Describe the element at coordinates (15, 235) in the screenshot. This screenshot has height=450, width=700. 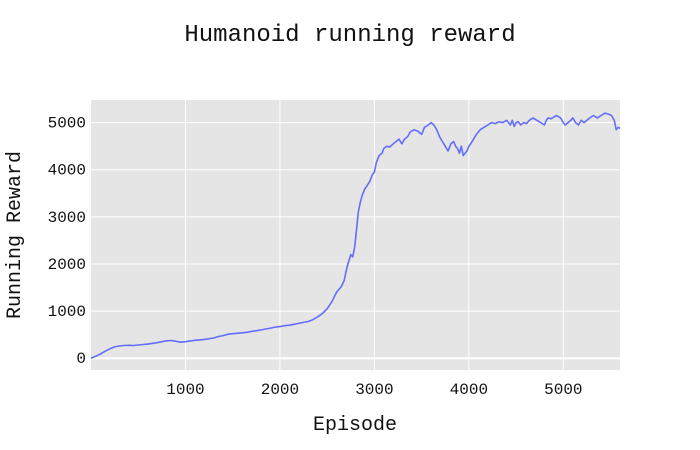
I see `y-axis-title: Running Reward` at that location.